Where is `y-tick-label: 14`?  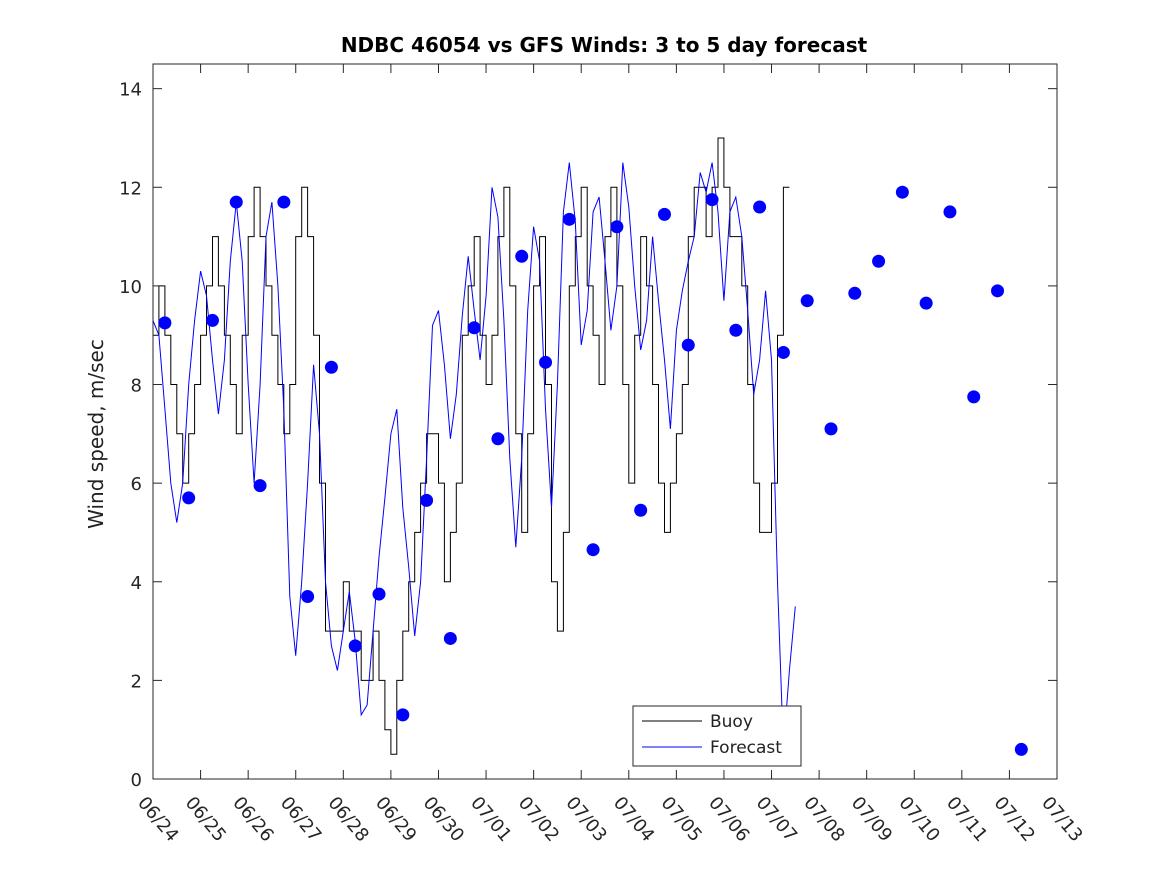 y-tick-label: 14 is located at coordinates (130, 90).